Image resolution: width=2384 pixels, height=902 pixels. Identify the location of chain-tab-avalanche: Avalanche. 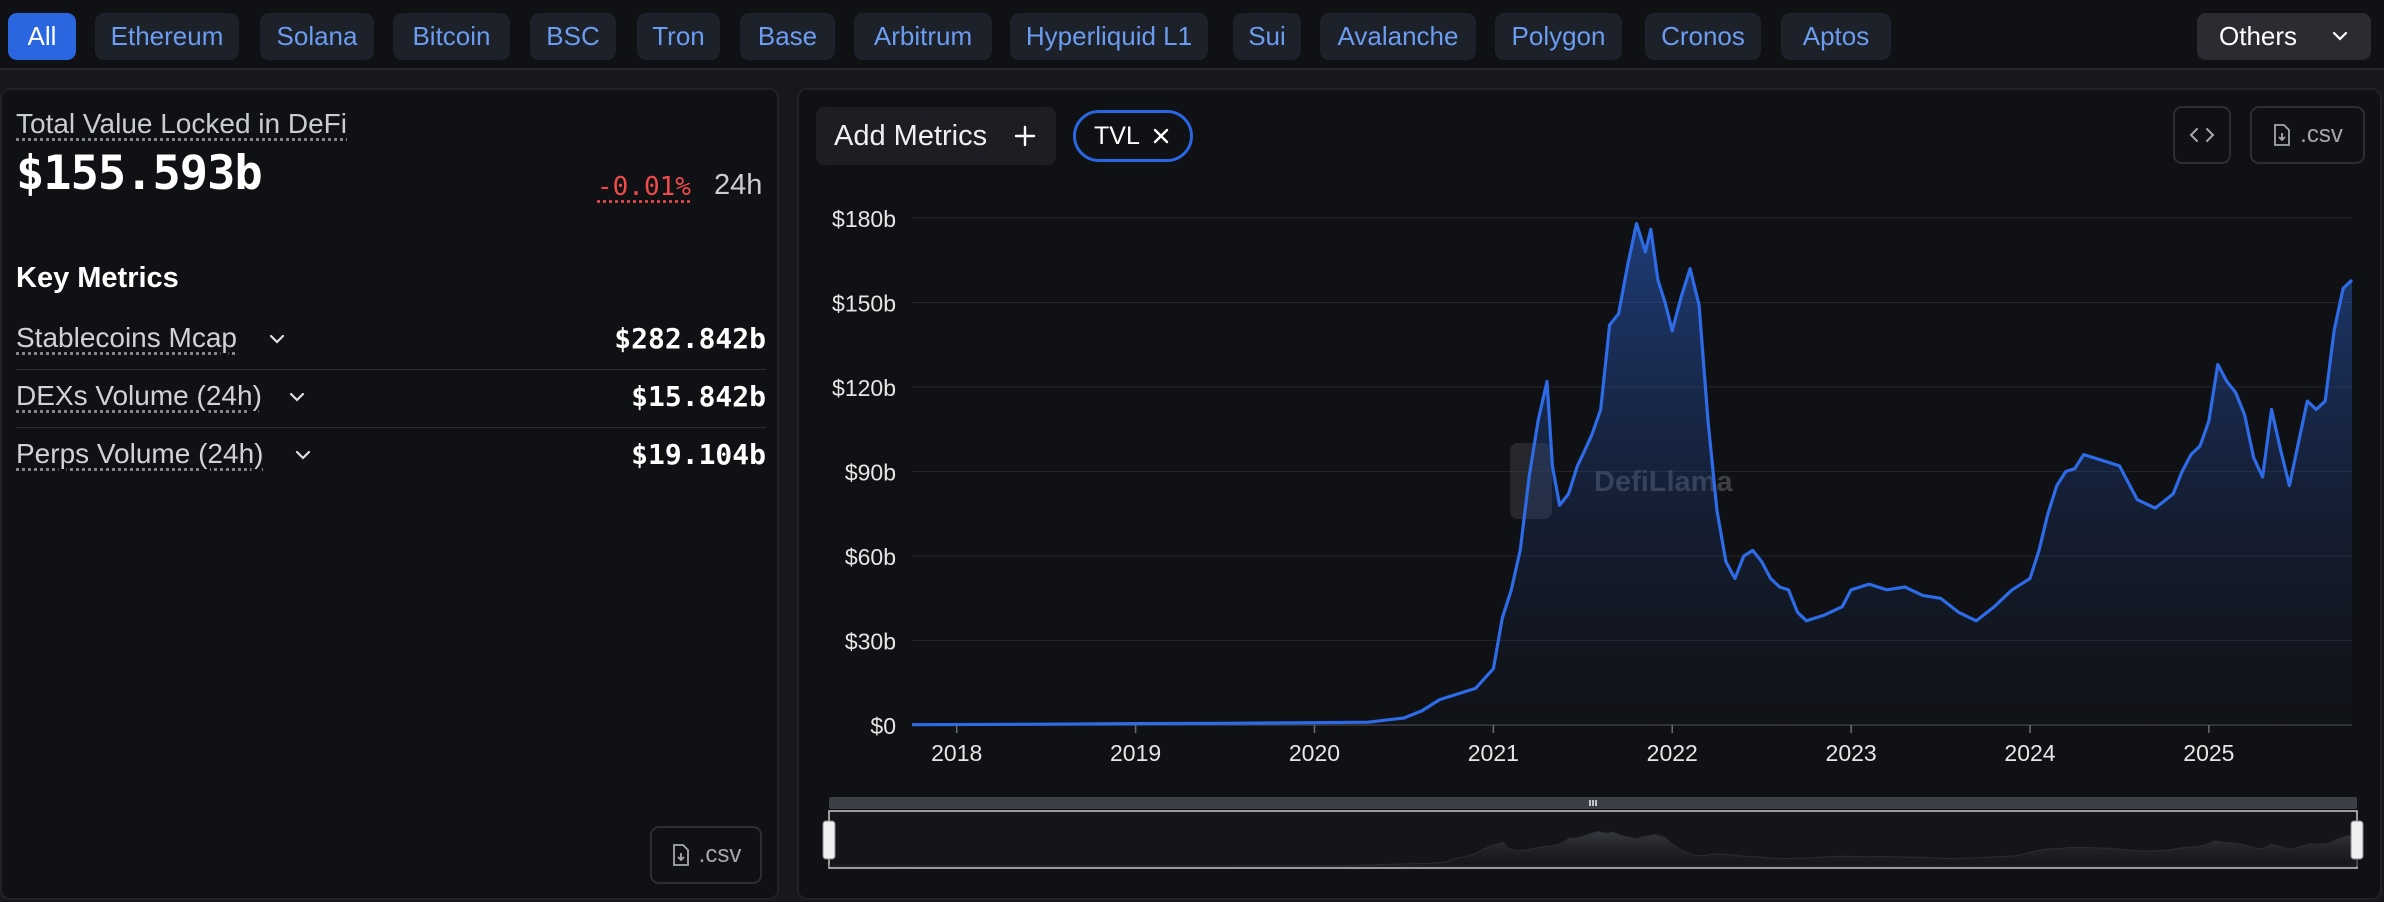
(1398, 36).